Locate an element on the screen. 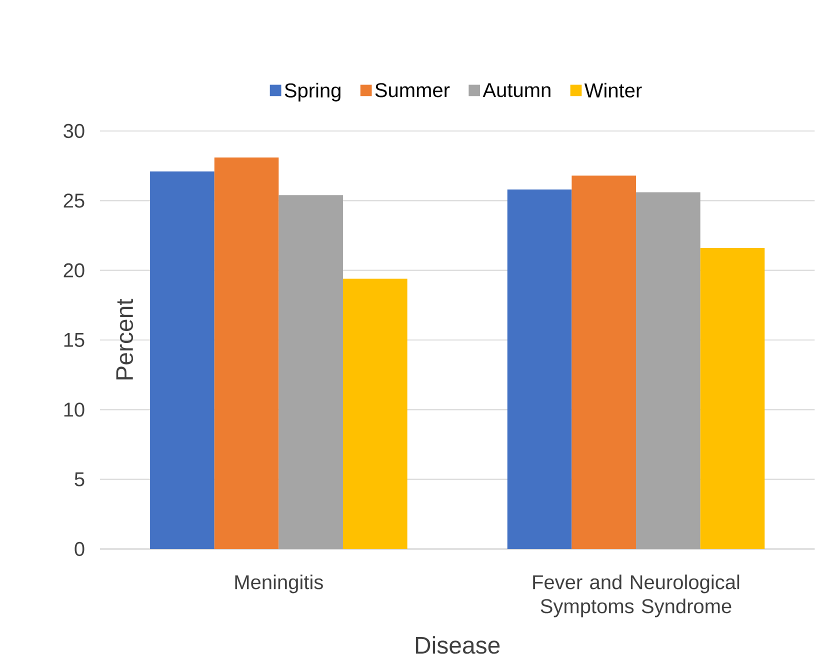 Image resolution: width=821 pixels, height=668 pixels. y-tick-label: 30 is located at coordinates (74, 131).